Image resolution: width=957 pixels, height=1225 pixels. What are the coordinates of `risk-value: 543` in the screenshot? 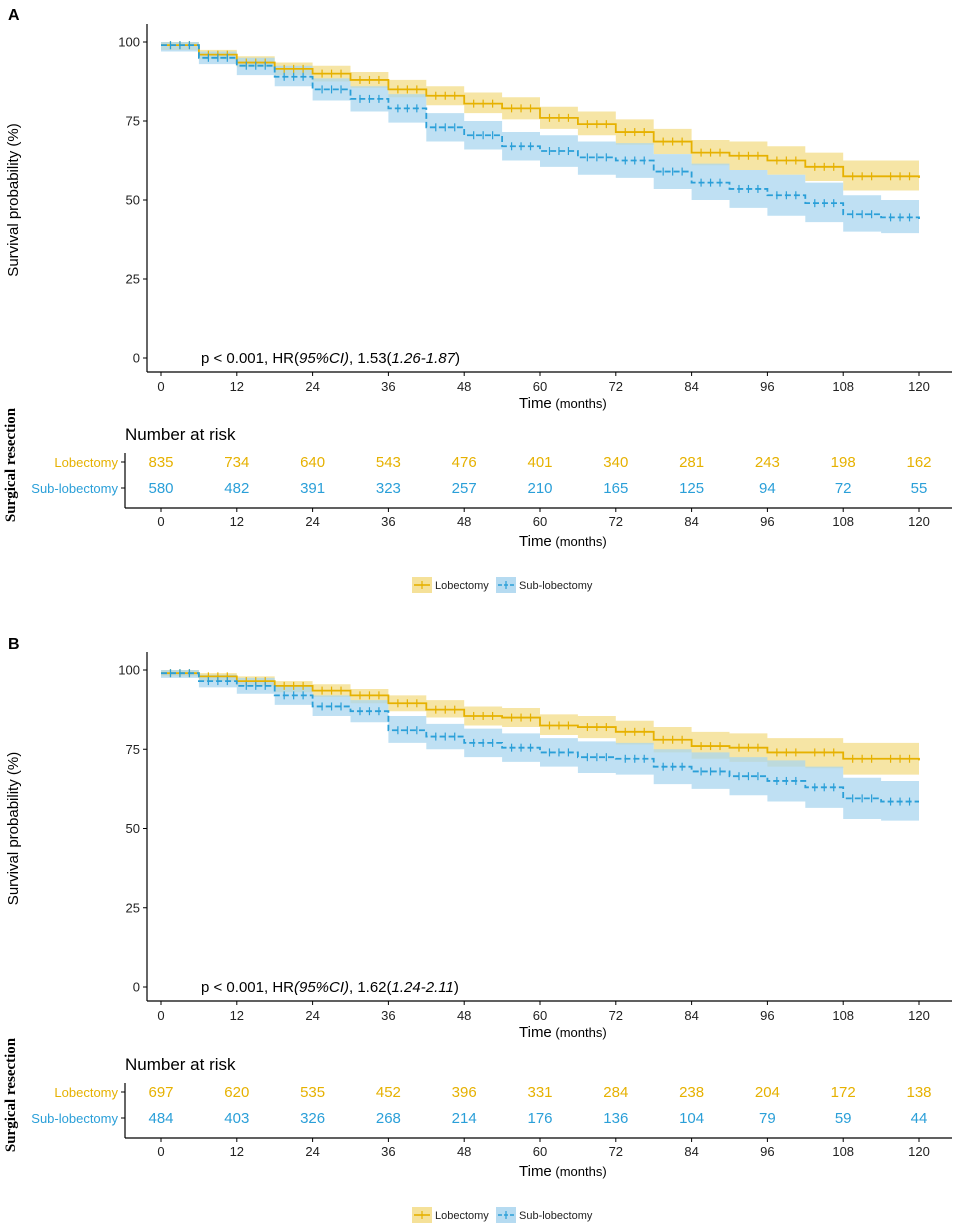 It's located at (388, 462).